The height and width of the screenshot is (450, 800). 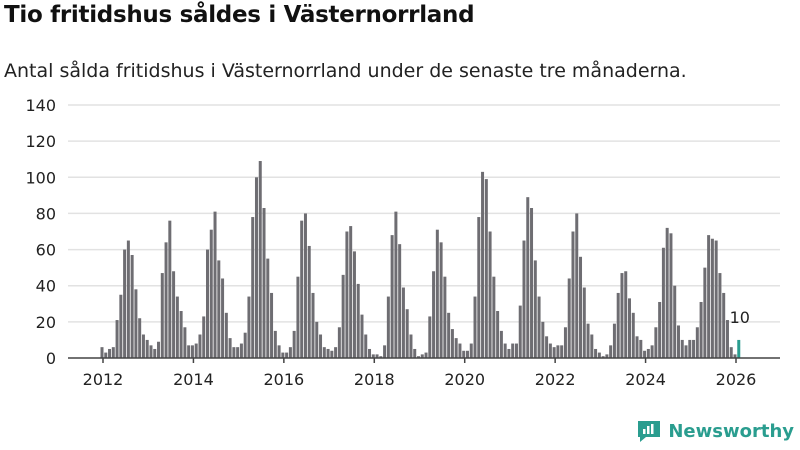 What do you see at coordinates (649, 431) in the screenshot?
I see `logo-icon` at bounding box center [649, 431].